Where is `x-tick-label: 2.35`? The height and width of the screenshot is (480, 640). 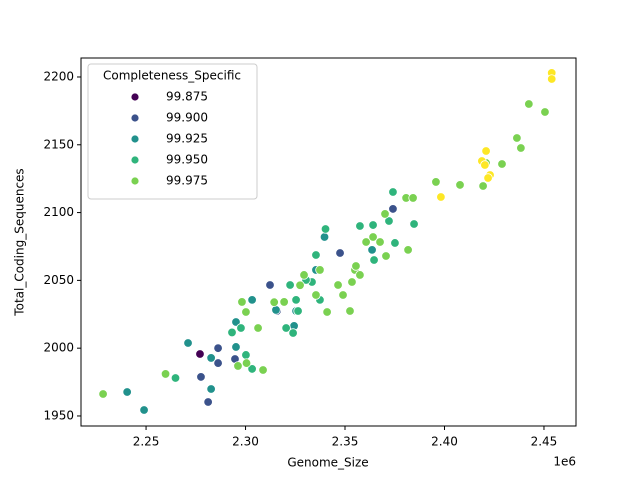 x-tick-label: 2.35 is located at coordinates (345, 442).